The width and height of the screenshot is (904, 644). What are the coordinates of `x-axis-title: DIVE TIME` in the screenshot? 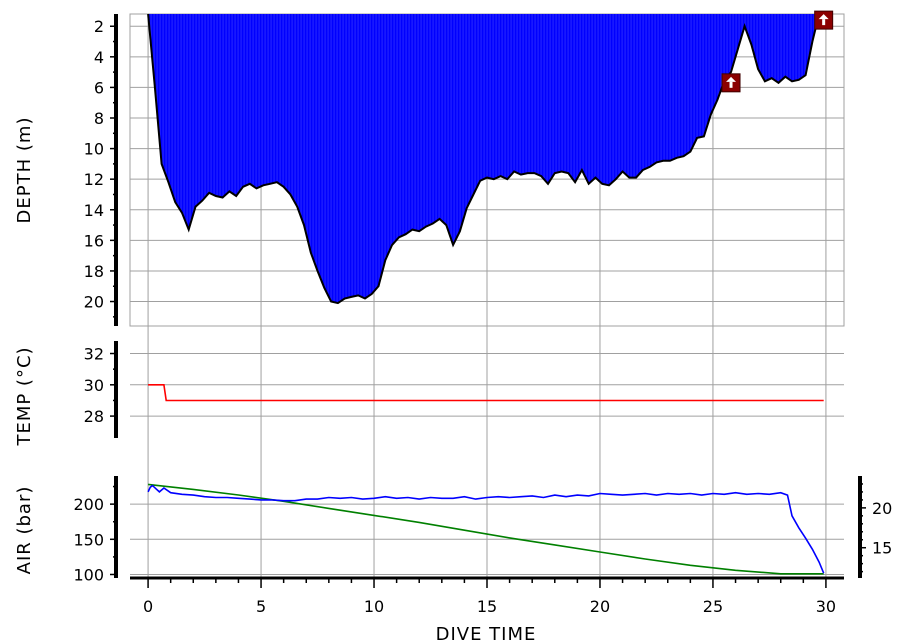 It's located at (486, 634).